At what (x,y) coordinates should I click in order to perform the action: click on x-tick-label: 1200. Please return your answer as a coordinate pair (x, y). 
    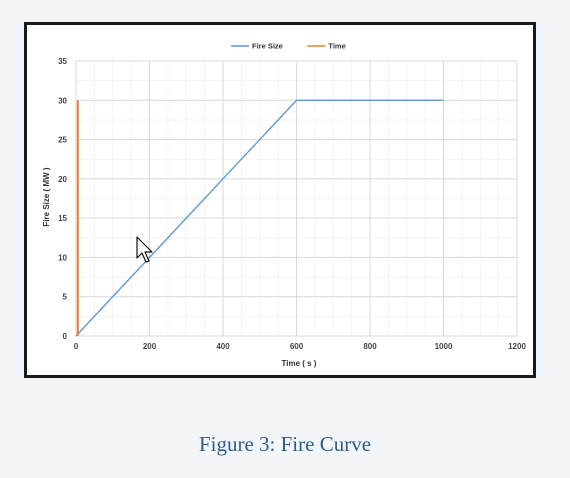
    Looking at the image, I should click on (517, 346).